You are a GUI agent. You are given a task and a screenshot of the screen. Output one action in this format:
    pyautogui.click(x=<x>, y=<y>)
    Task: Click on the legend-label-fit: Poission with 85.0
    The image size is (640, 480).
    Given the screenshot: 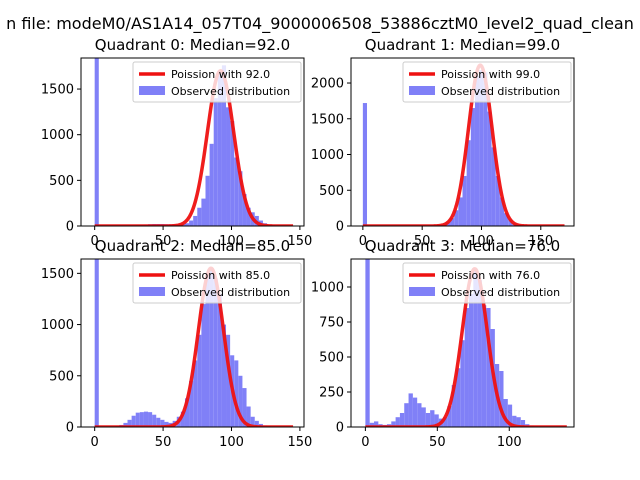 What is the action you would take?
    pyautogui.click(x=220, y=275)
    